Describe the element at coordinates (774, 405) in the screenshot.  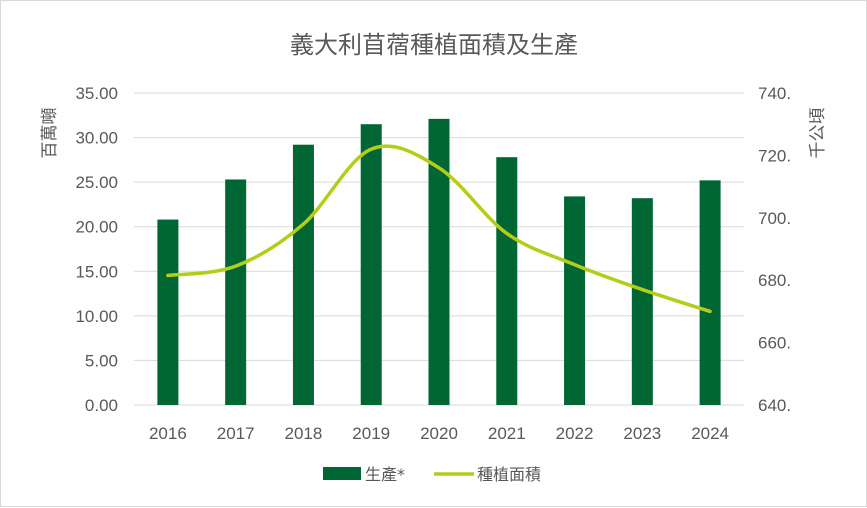
I see `right-tick-label: 640.` at that location.